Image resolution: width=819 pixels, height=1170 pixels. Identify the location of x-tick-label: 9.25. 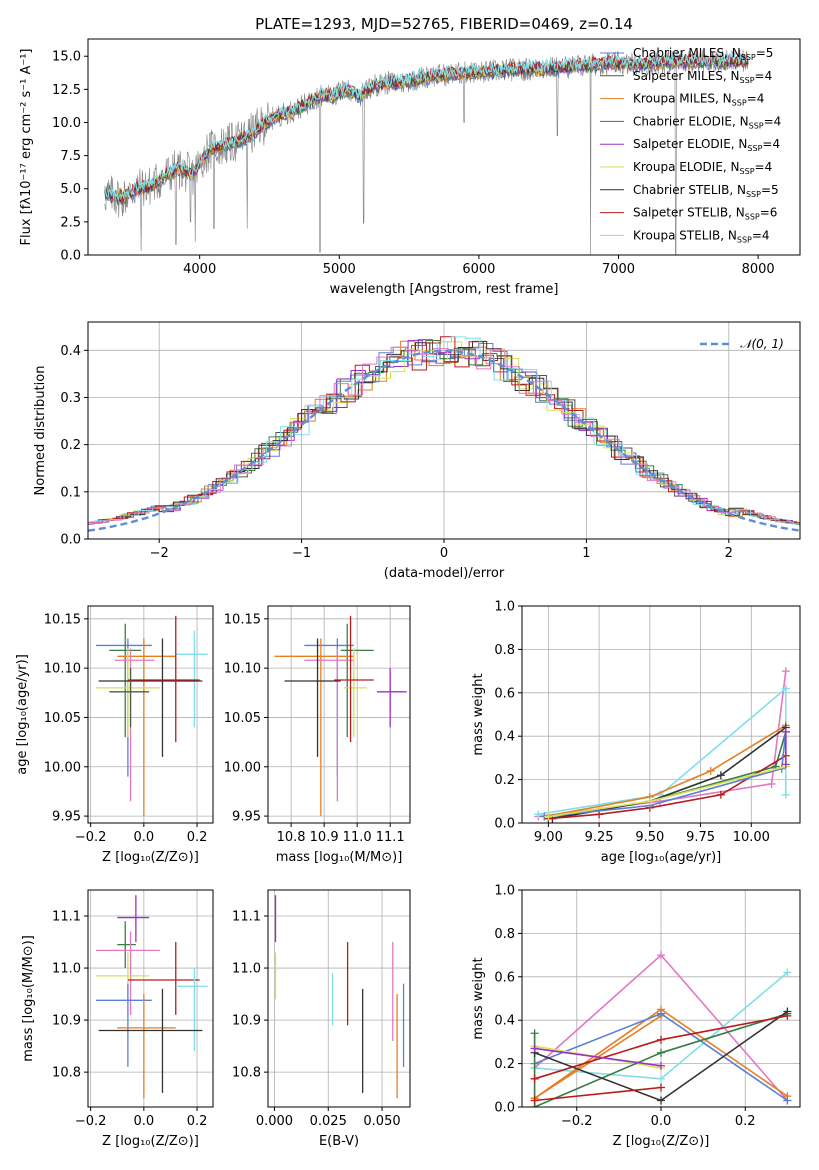
(599, 837).